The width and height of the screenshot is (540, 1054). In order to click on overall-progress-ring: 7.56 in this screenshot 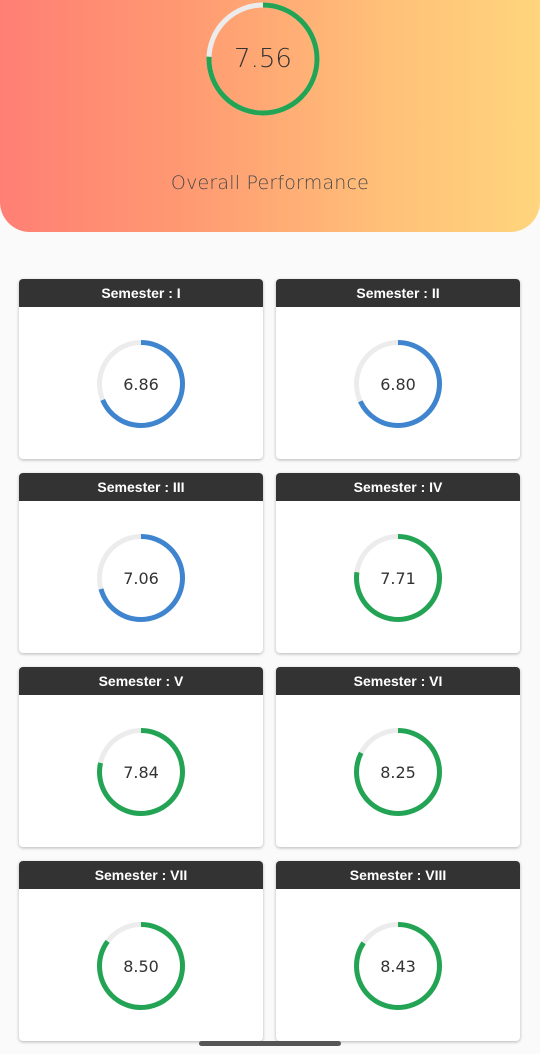, I will do `click(263, 59)`.